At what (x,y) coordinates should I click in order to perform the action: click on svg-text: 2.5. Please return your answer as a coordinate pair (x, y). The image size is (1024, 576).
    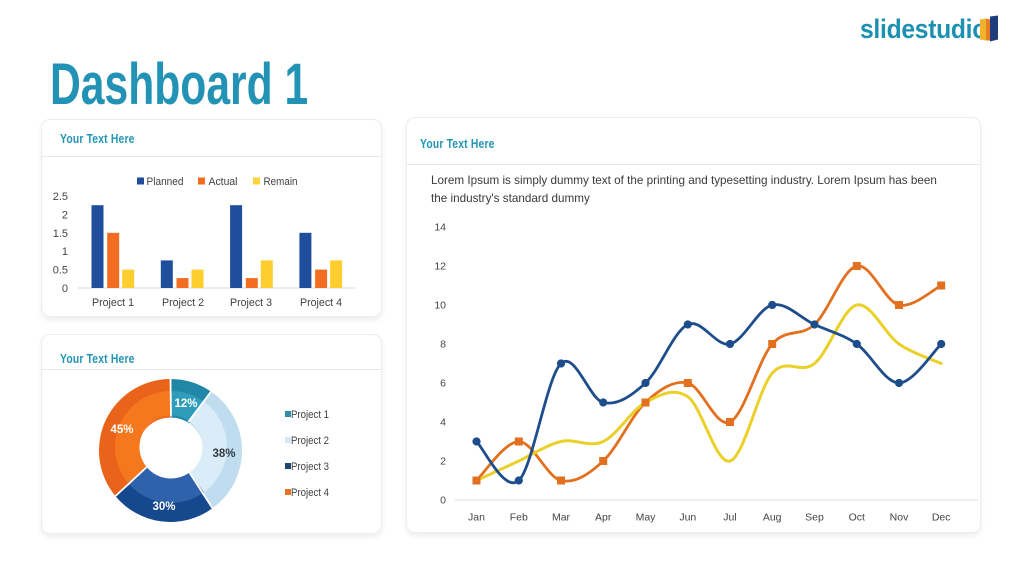
    Looking at the image, I should click on (60, 197).